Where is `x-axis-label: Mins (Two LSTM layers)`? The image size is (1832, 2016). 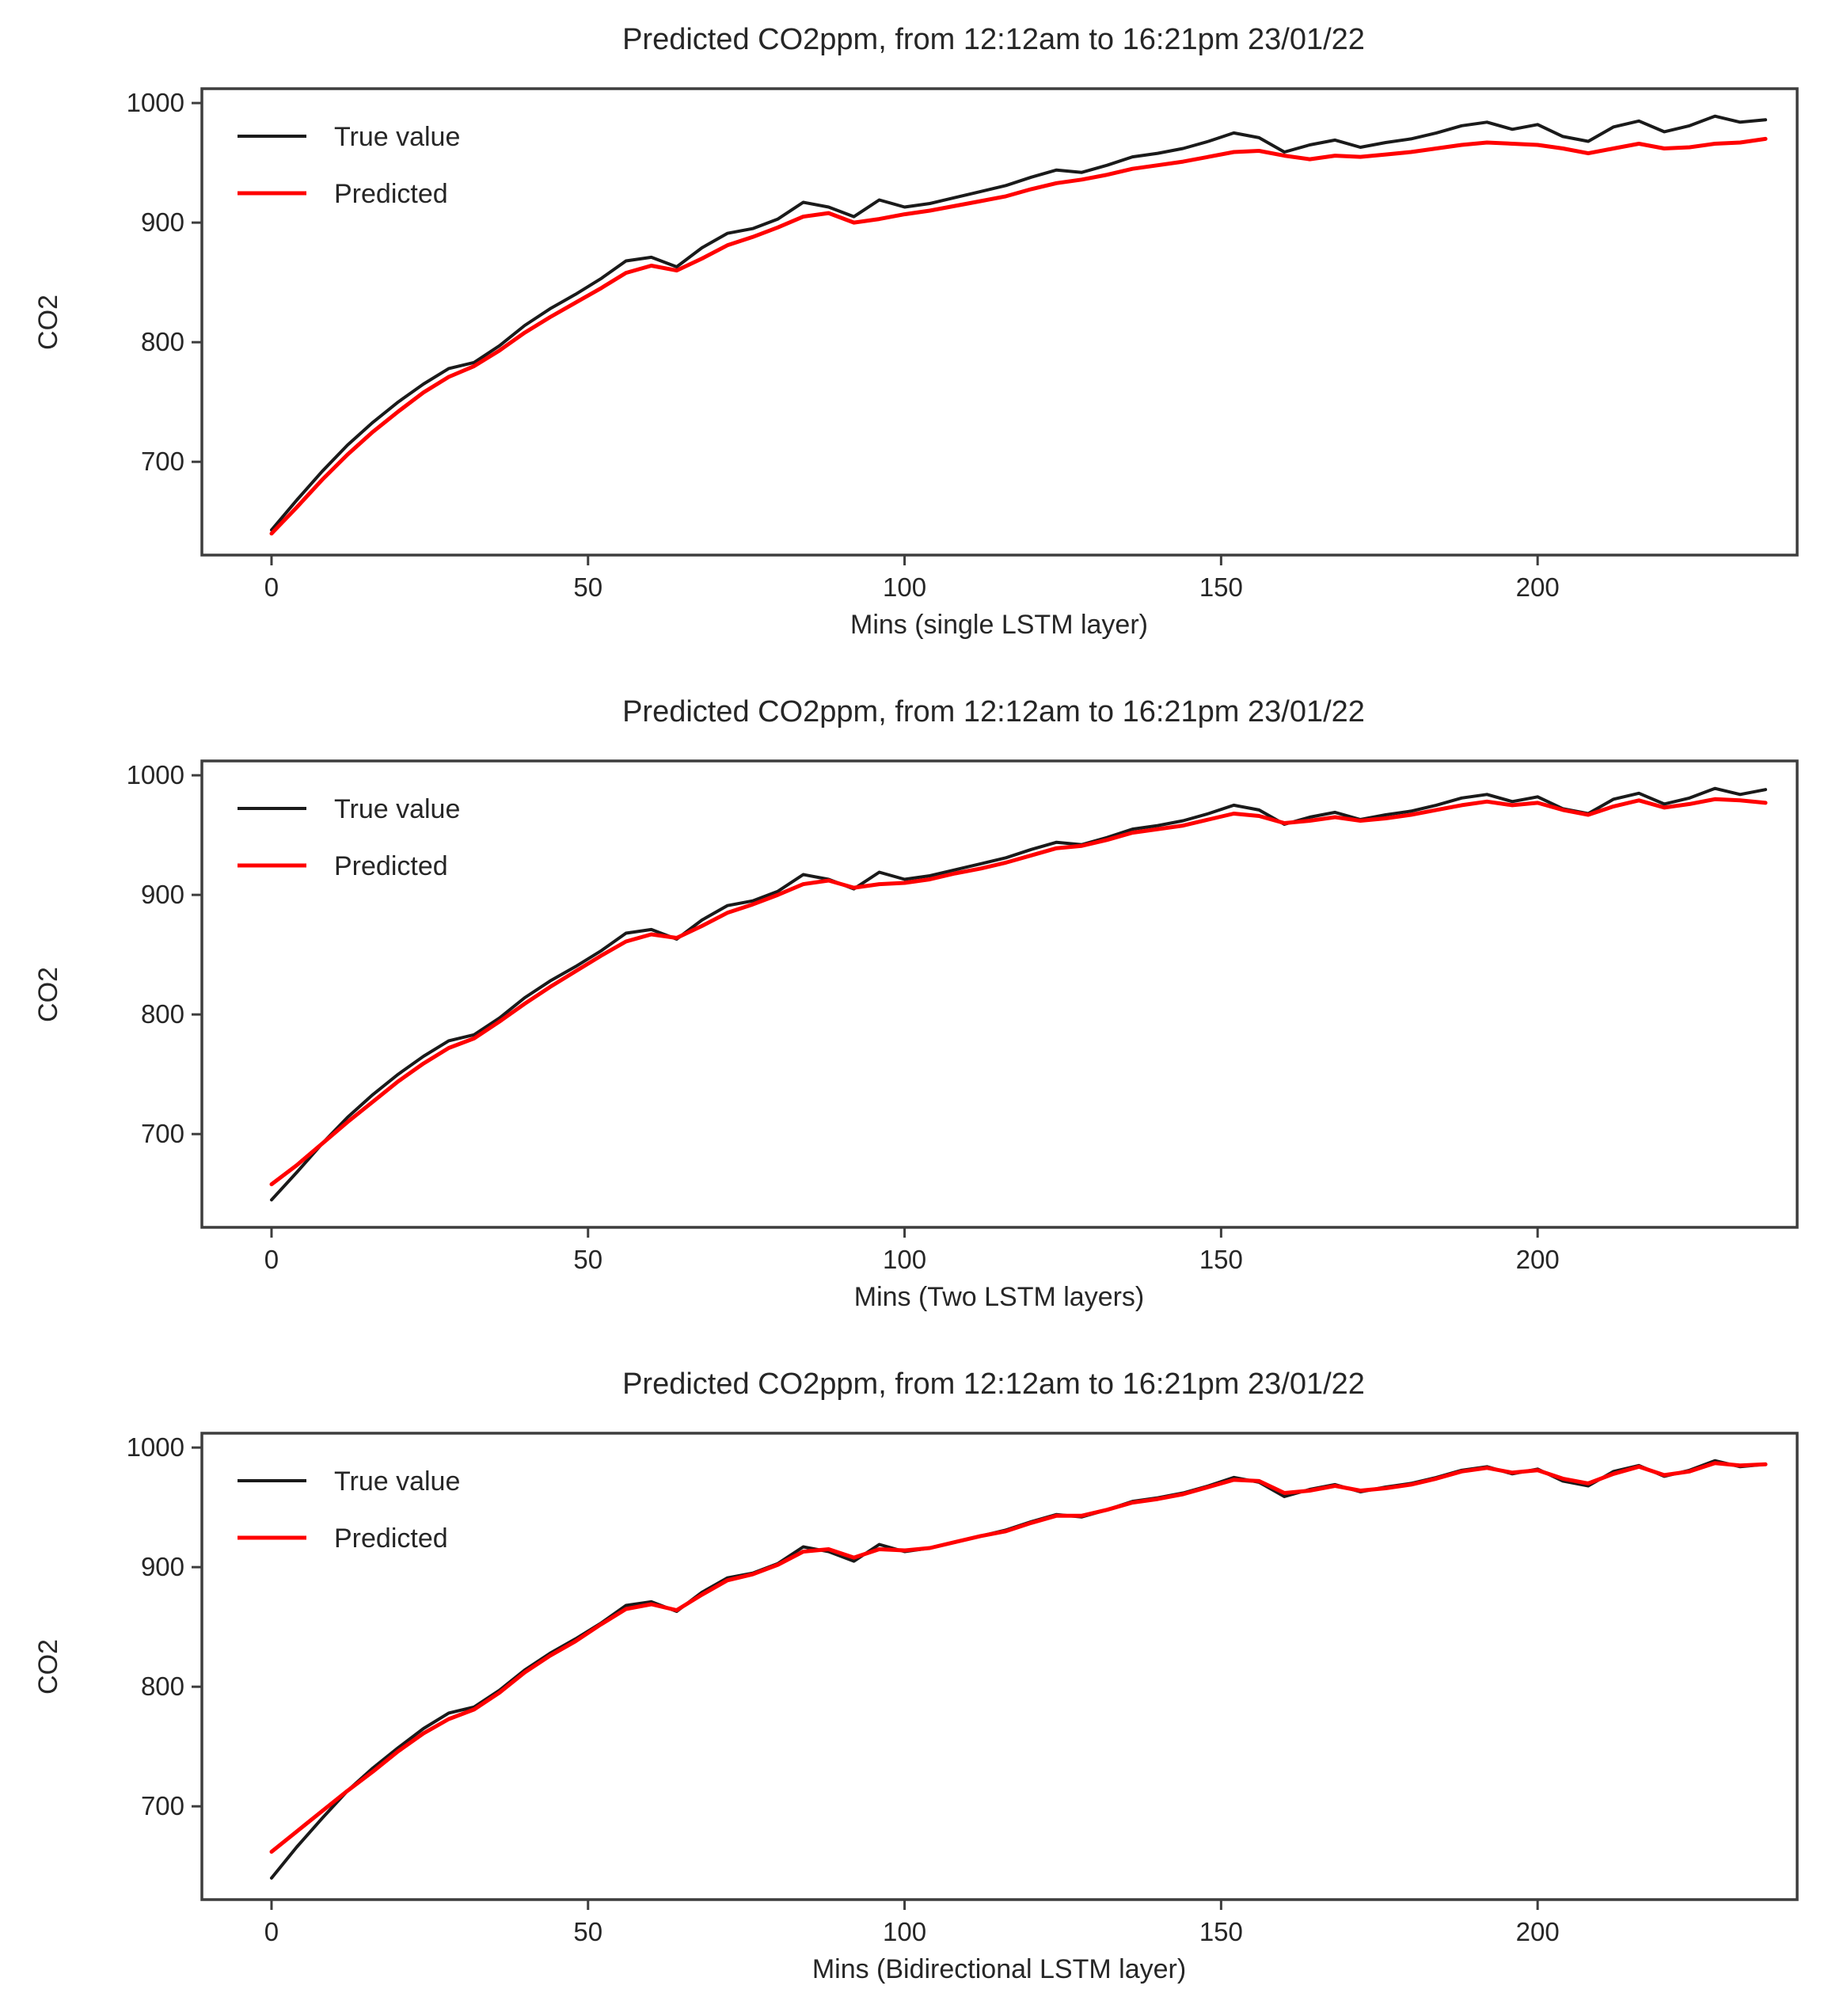
x-axis-label: Mins (Two LSTM layers) is located at coordinates (999, 1297).